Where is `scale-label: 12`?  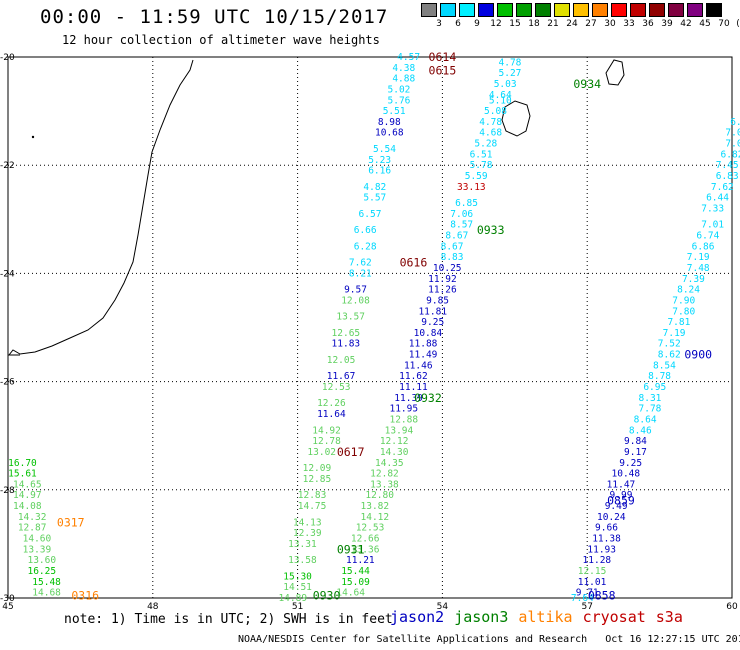
scale-label: 12 is located at coordinates (496, 24).